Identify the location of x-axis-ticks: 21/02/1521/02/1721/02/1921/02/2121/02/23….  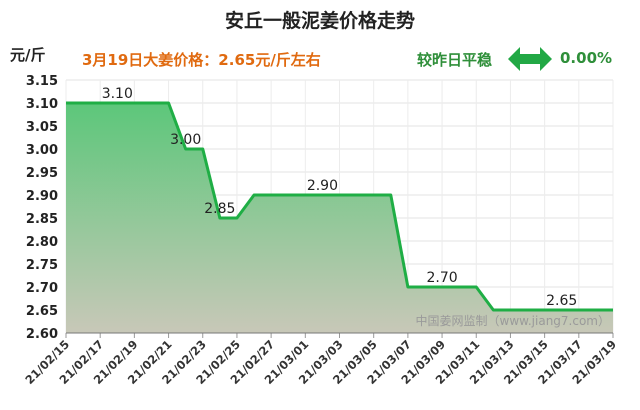
(320, 359).